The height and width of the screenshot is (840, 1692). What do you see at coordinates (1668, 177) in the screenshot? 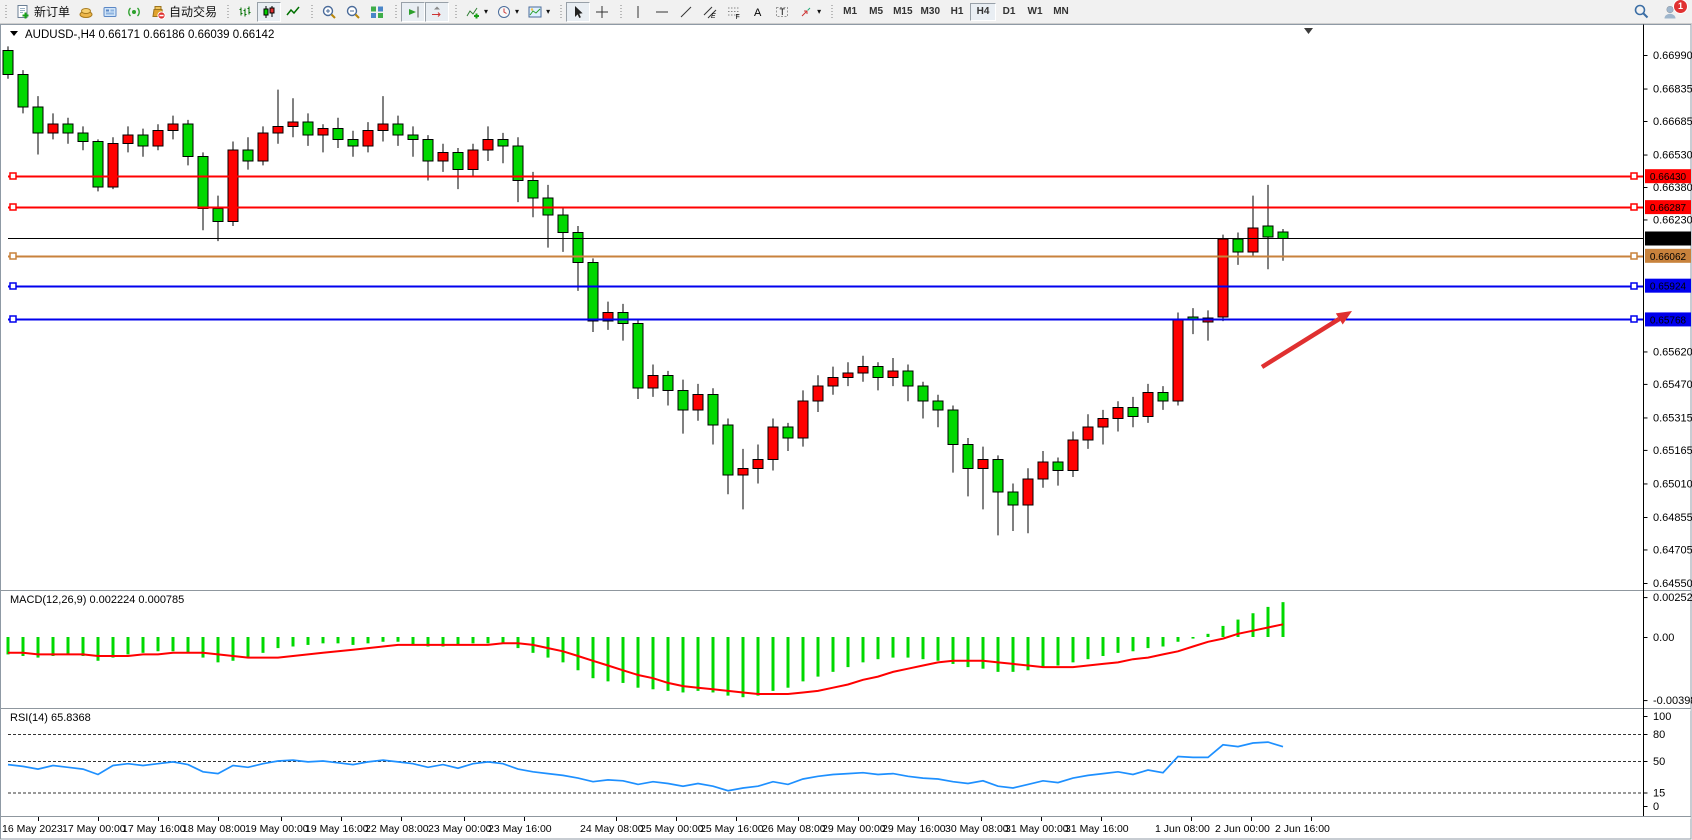
I see `price-badge-value: 0.66430` at bounding box center [1668, 177].